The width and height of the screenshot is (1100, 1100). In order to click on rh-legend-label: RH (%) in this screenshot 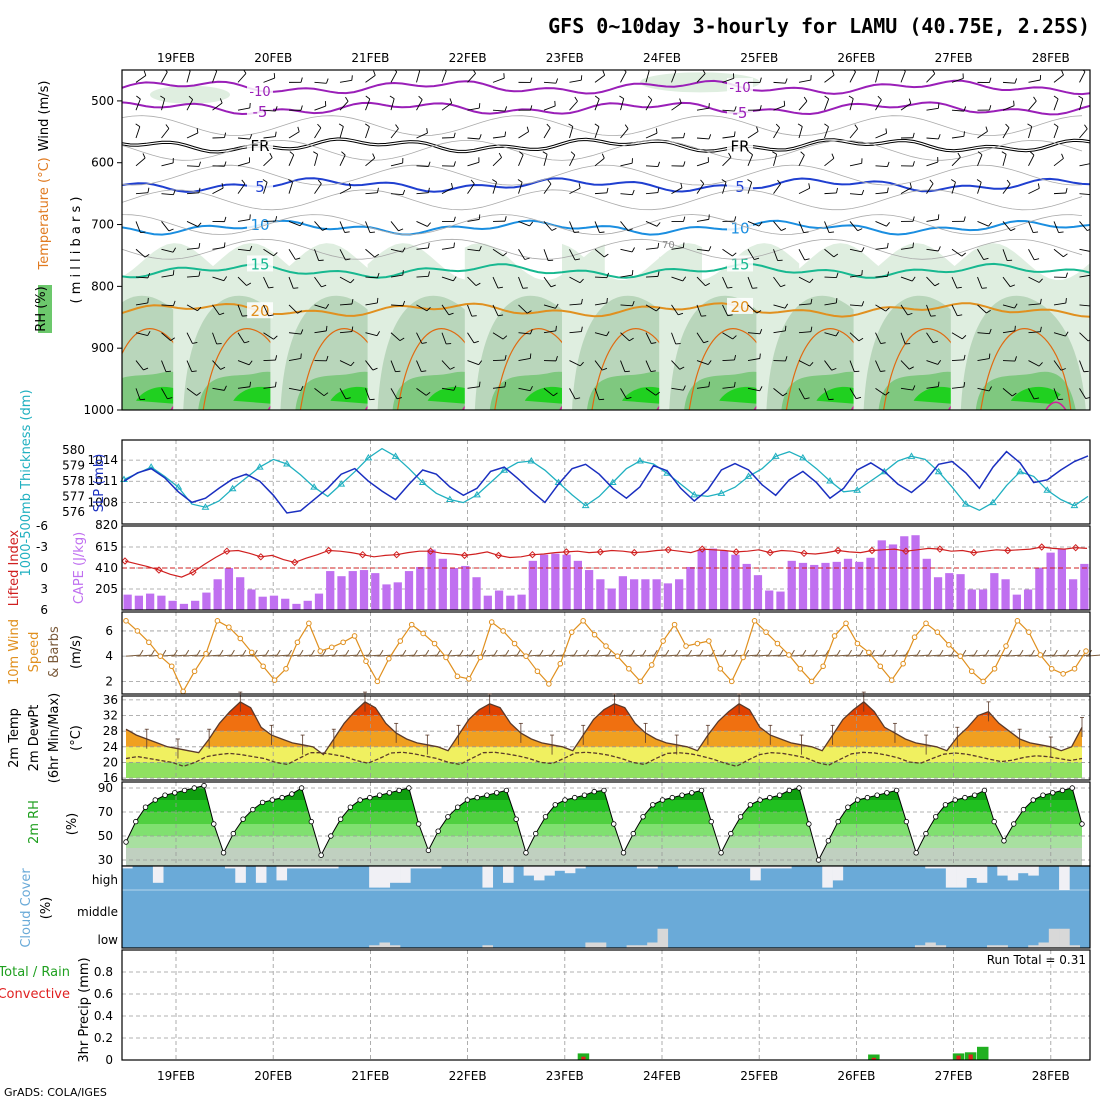, I will do `click(41, 308)`.